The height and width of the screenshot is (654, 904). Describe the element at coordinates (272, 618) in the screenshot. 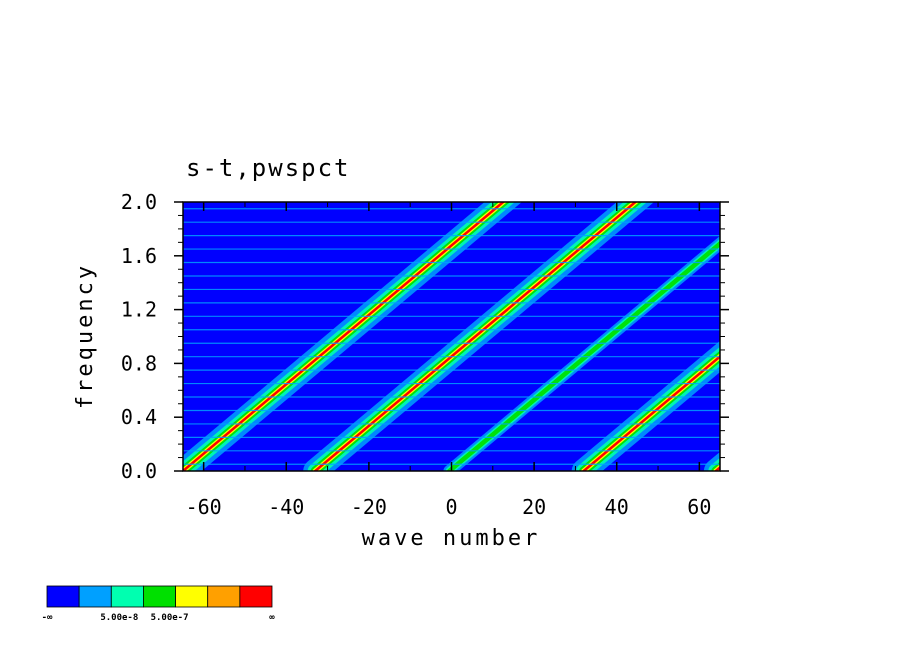

I see `colorbar-label: ∞` at that location.